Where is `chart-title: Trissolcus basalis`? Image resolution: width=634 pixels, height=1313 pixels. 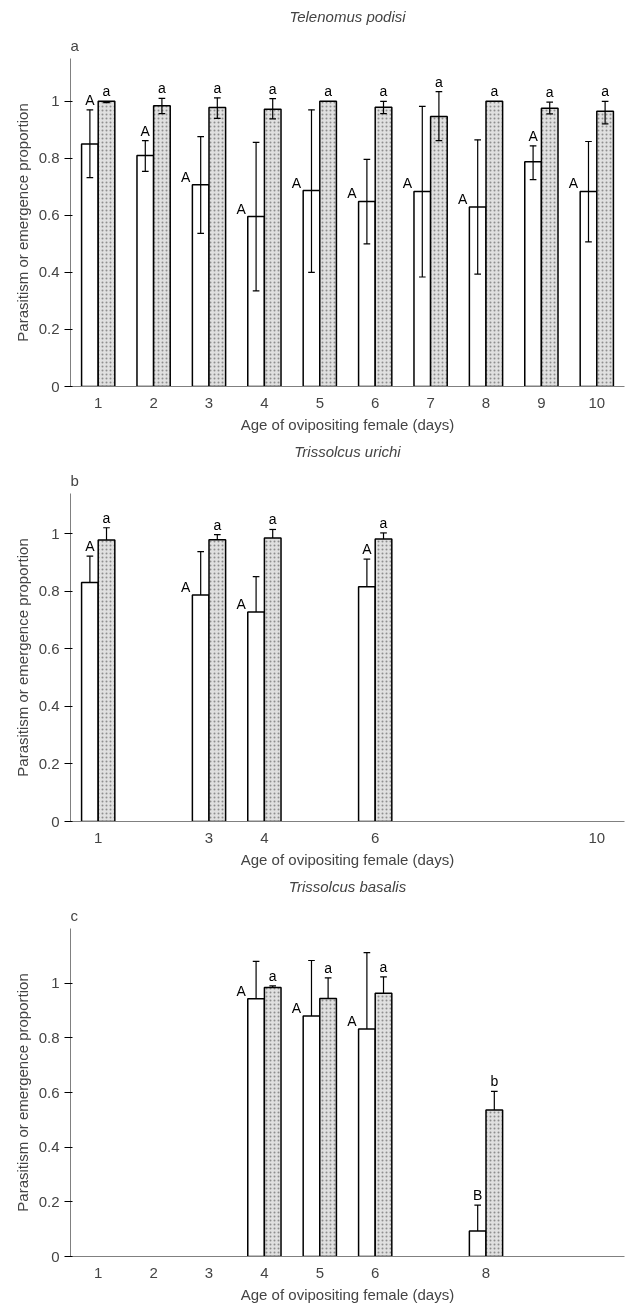
chart-title: Trissolcus basalis is located at coordinates (347, 886).